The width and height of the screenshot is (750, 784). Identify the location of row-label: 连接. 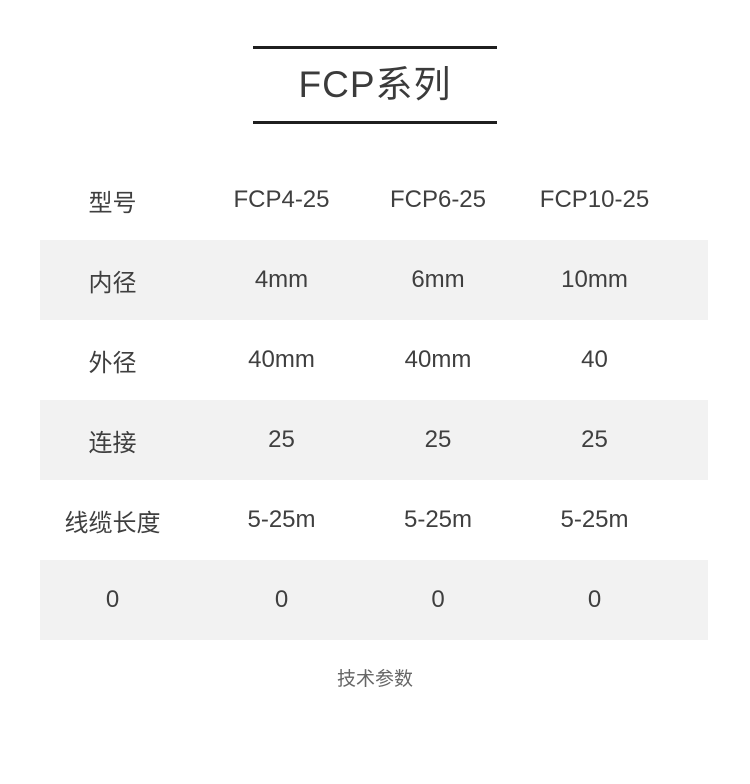
(112, 443).